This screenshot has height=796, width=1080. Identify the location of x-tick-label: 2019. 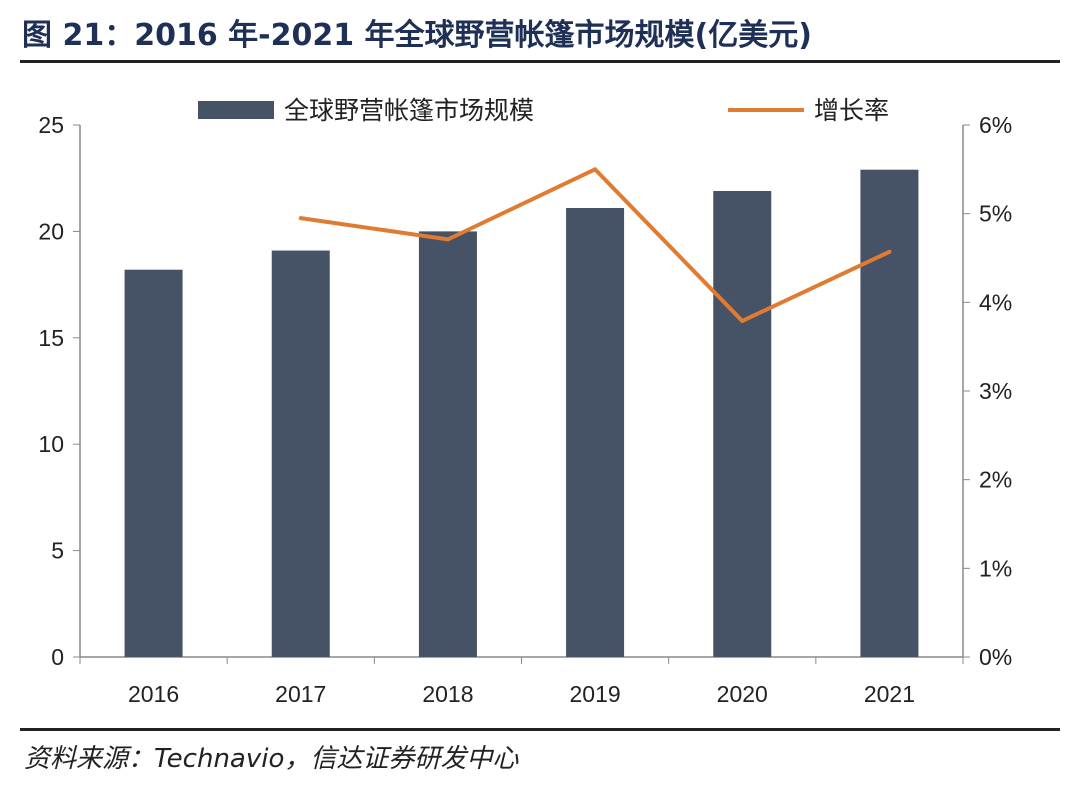
(594, 694).